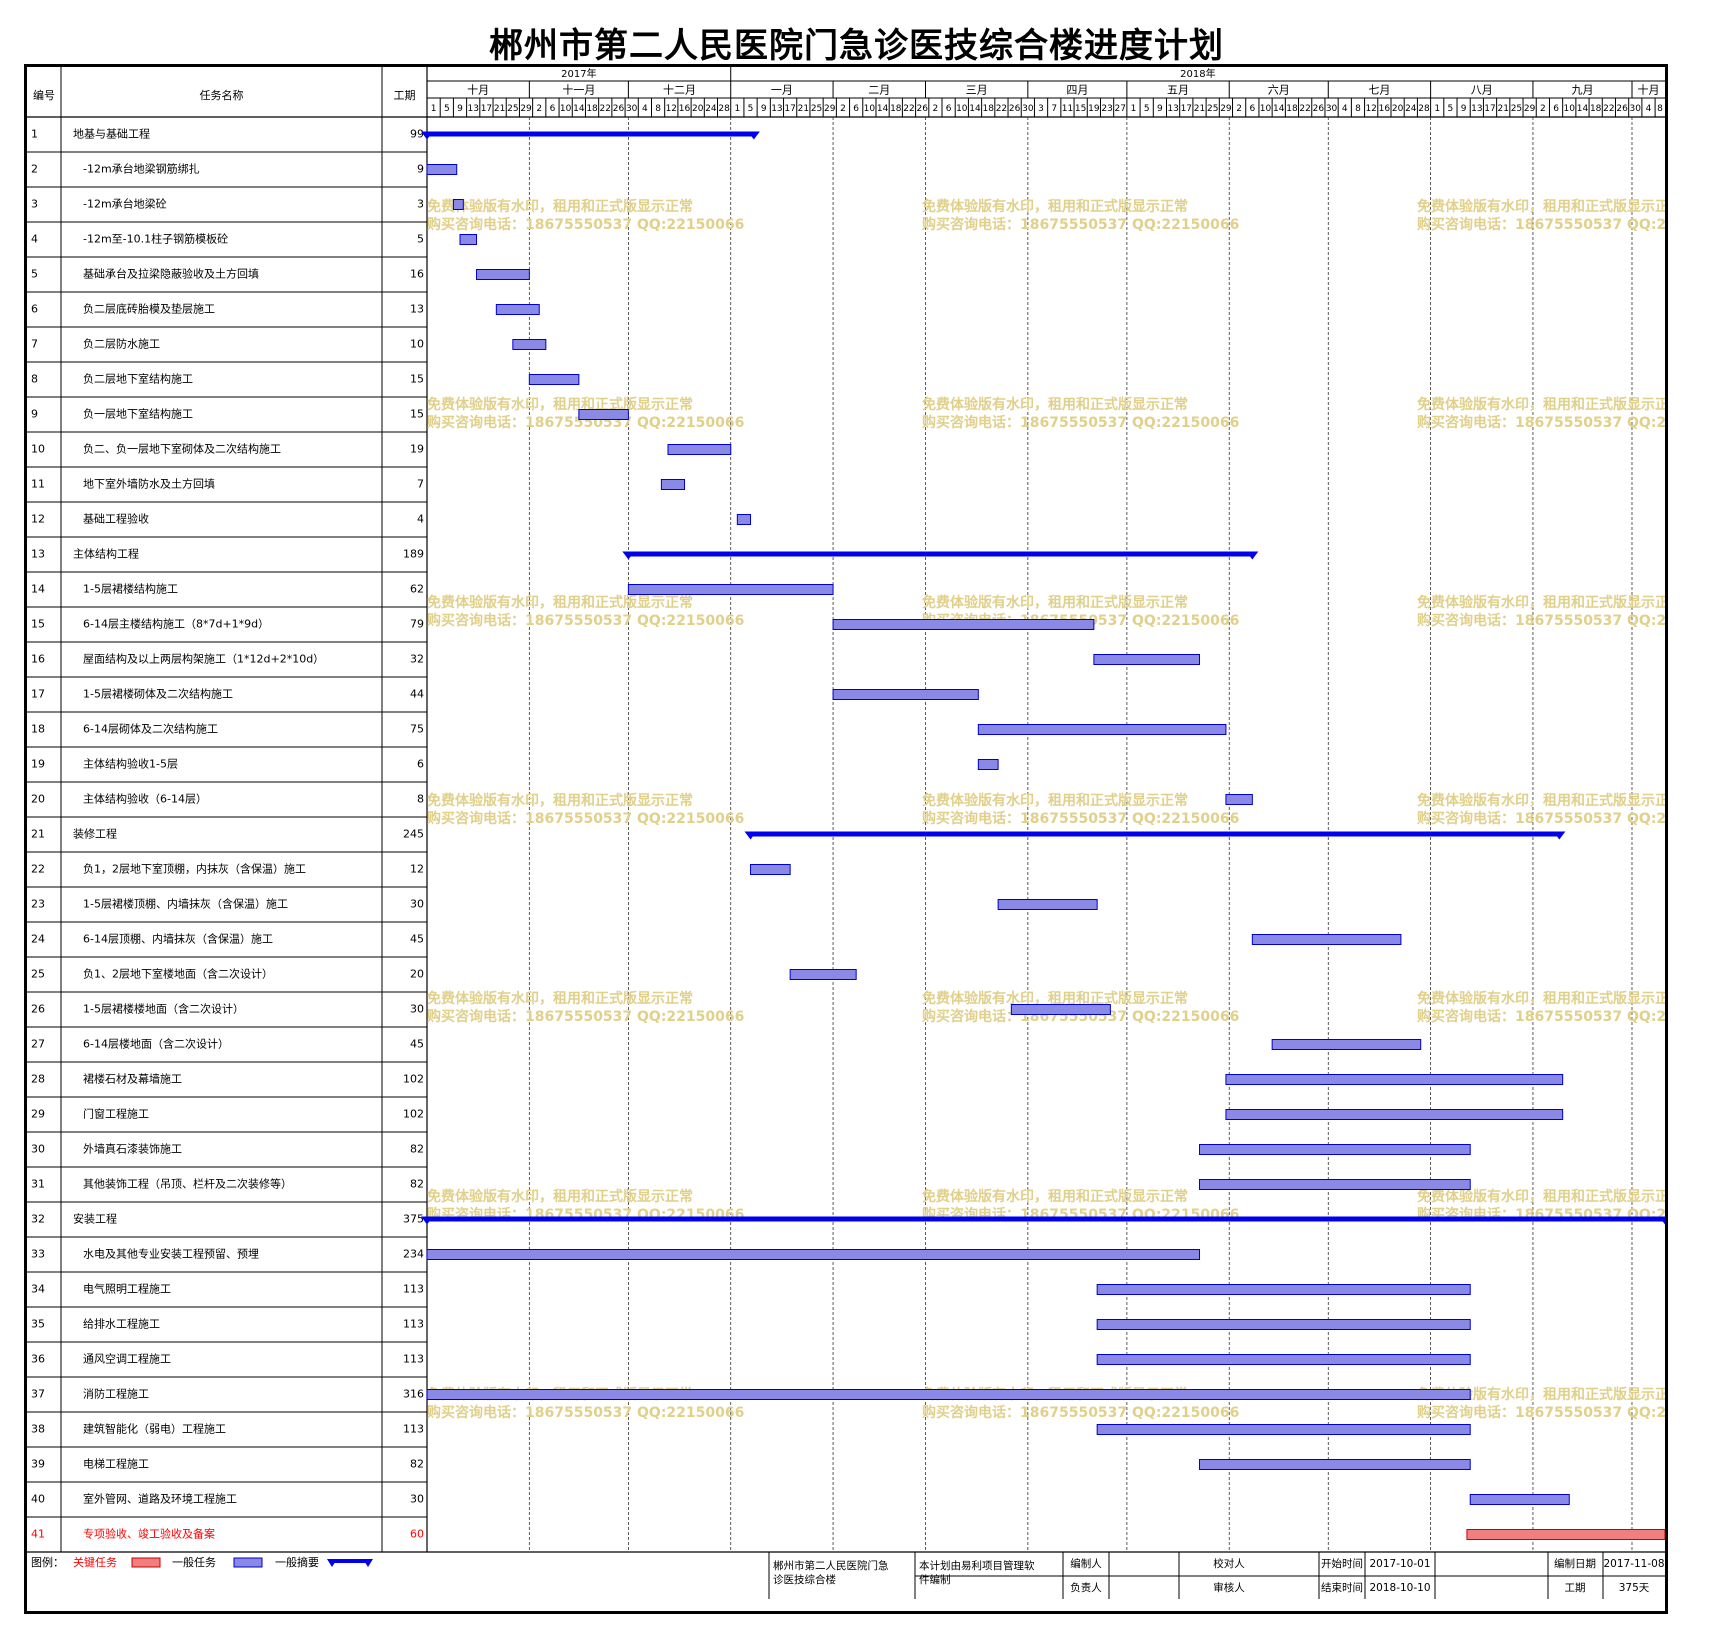 Image resolution: width=1713 pixels, height=1634 pixels. I want to click on task-duration: 82, so click(417, 1149).